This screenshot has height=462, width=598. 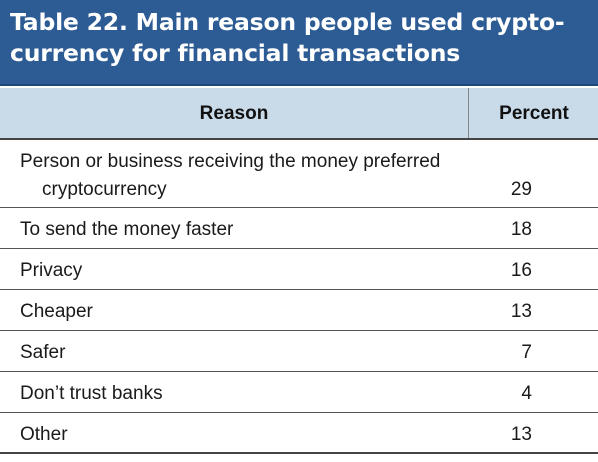 What do you see at coordinates (521, 229) in the screenshot?
I see `row-percent: 18` at bounding box center [521, 229].